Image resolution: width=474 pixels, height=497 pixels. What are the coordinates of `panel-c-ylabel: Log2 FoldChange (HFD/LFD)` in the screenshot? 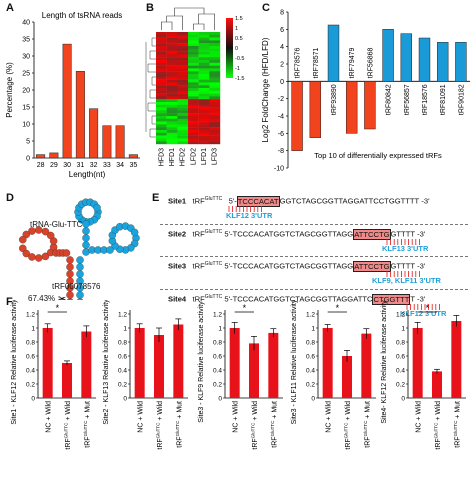 It's located at (265, 89).